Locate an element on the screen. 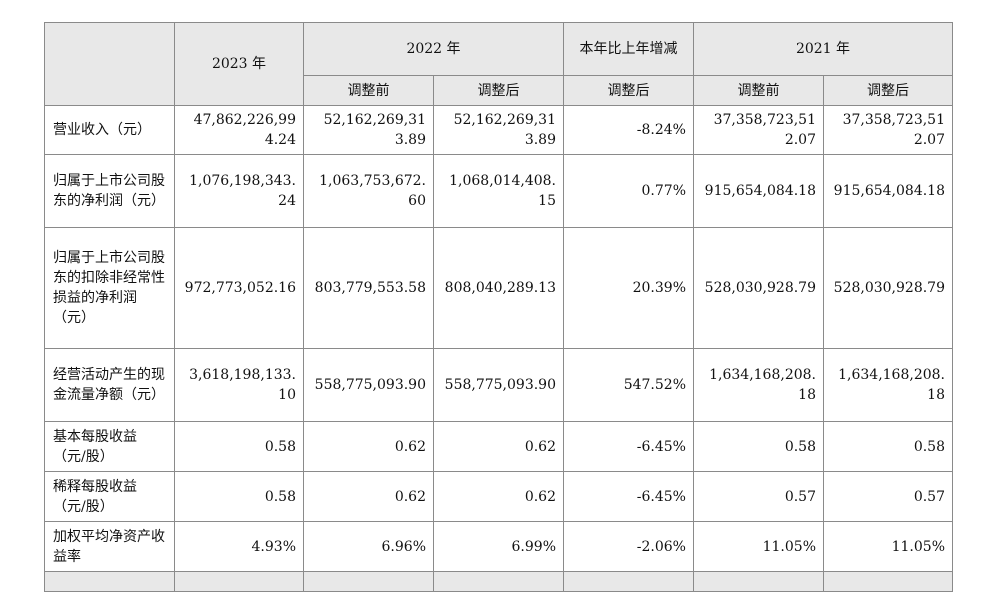 Image resolution: width=999 pixels, height=600 pixels. value-change-text: 0.77% is located at coordinates (663, 191).